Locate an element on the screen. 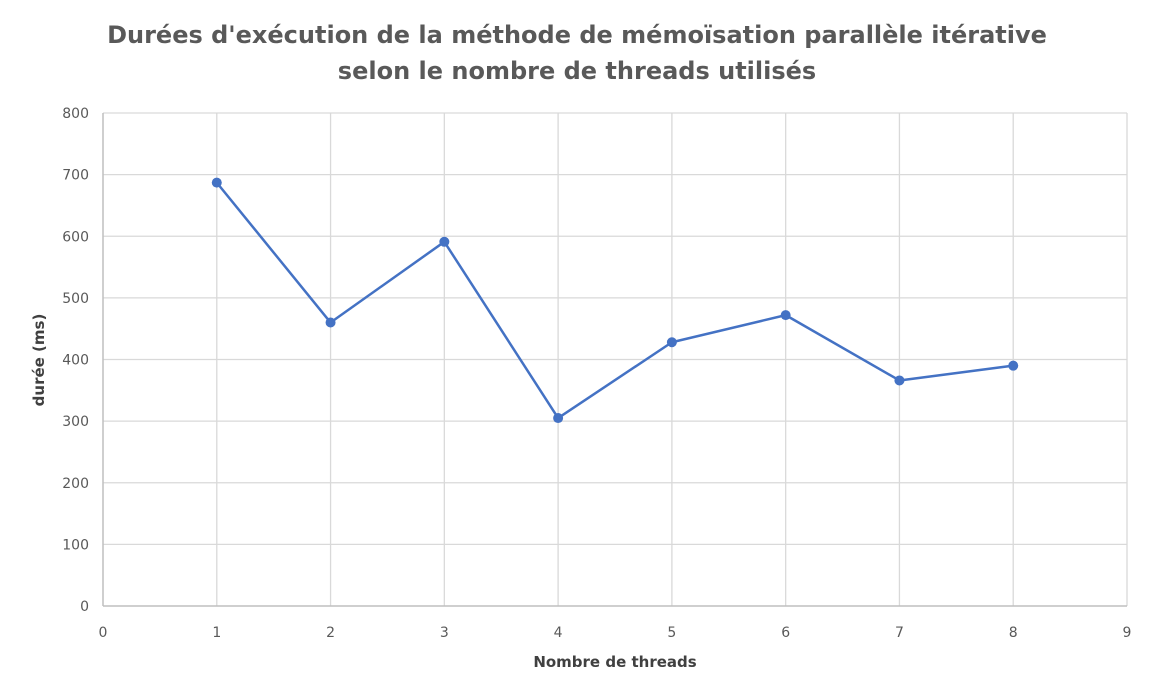 The width and height of the screenshot is (1154, 700). x-tick-label: 7 is located at coordinates (899, 633).